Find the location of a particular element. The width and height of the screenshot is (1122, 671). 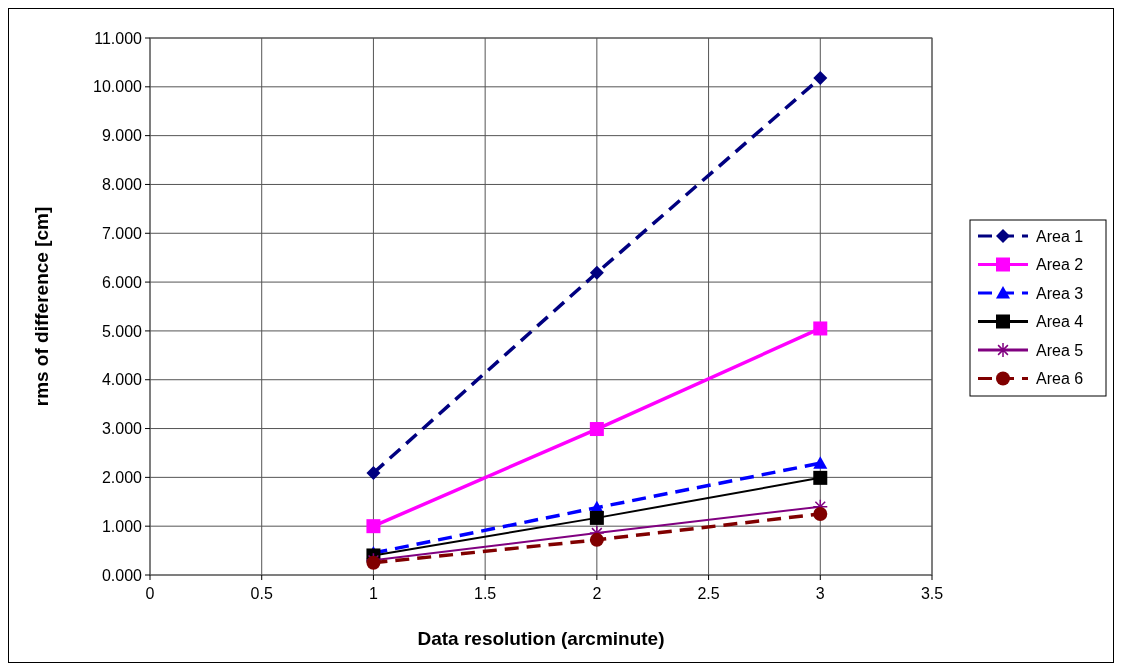

x-tick-label: 3 is located at coordinates (820, 593).